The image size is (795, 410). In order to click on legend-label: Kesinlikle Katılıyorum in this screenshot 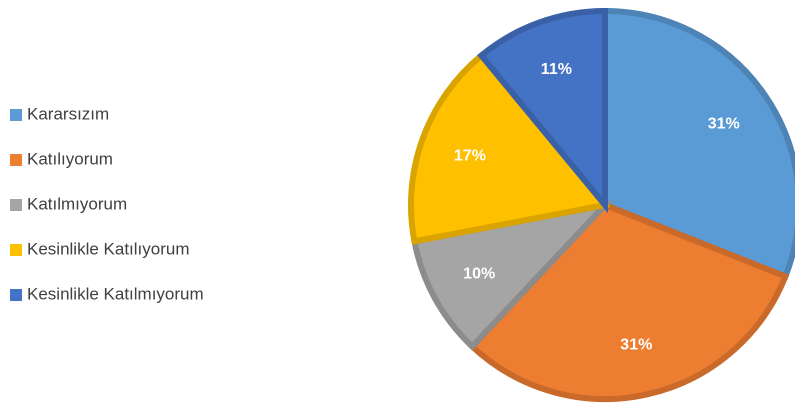, I will do `click(108, 248)`.